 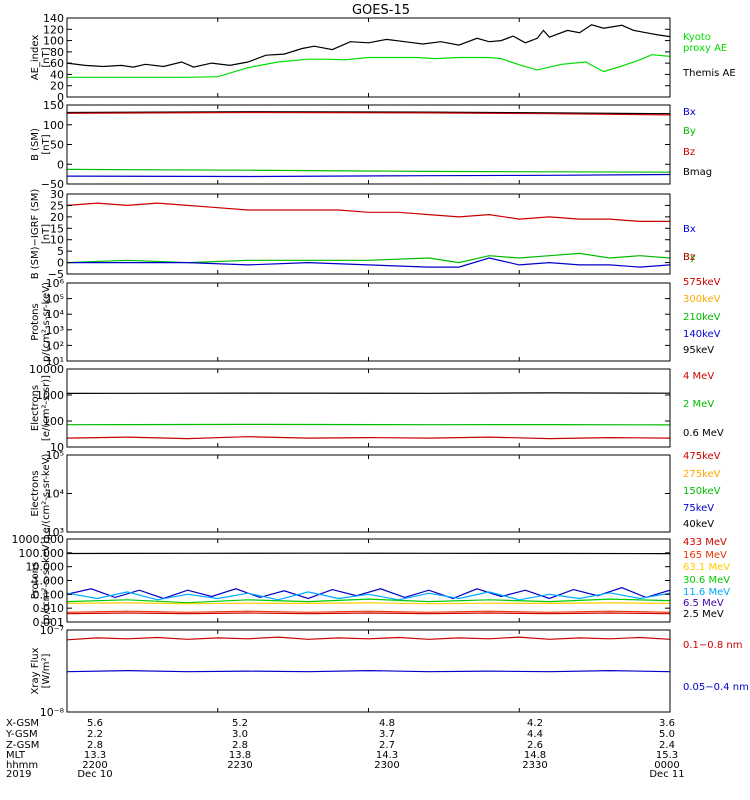 What do you see at coordinates (41, 58) in the screenshot?
I see `y-axis-label: AE_index[nT]` at bounding box center [41, 58].